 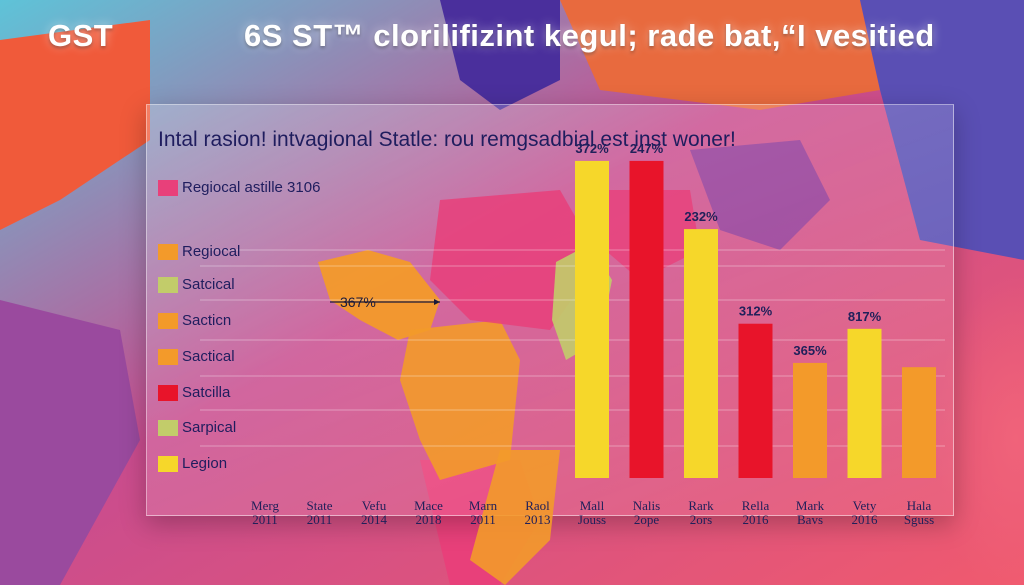 What do you see at coordinates (251, 187) in the screenshot?
I see `legend-label: Regiocal astille 3106` at bounding box center [251, 187].